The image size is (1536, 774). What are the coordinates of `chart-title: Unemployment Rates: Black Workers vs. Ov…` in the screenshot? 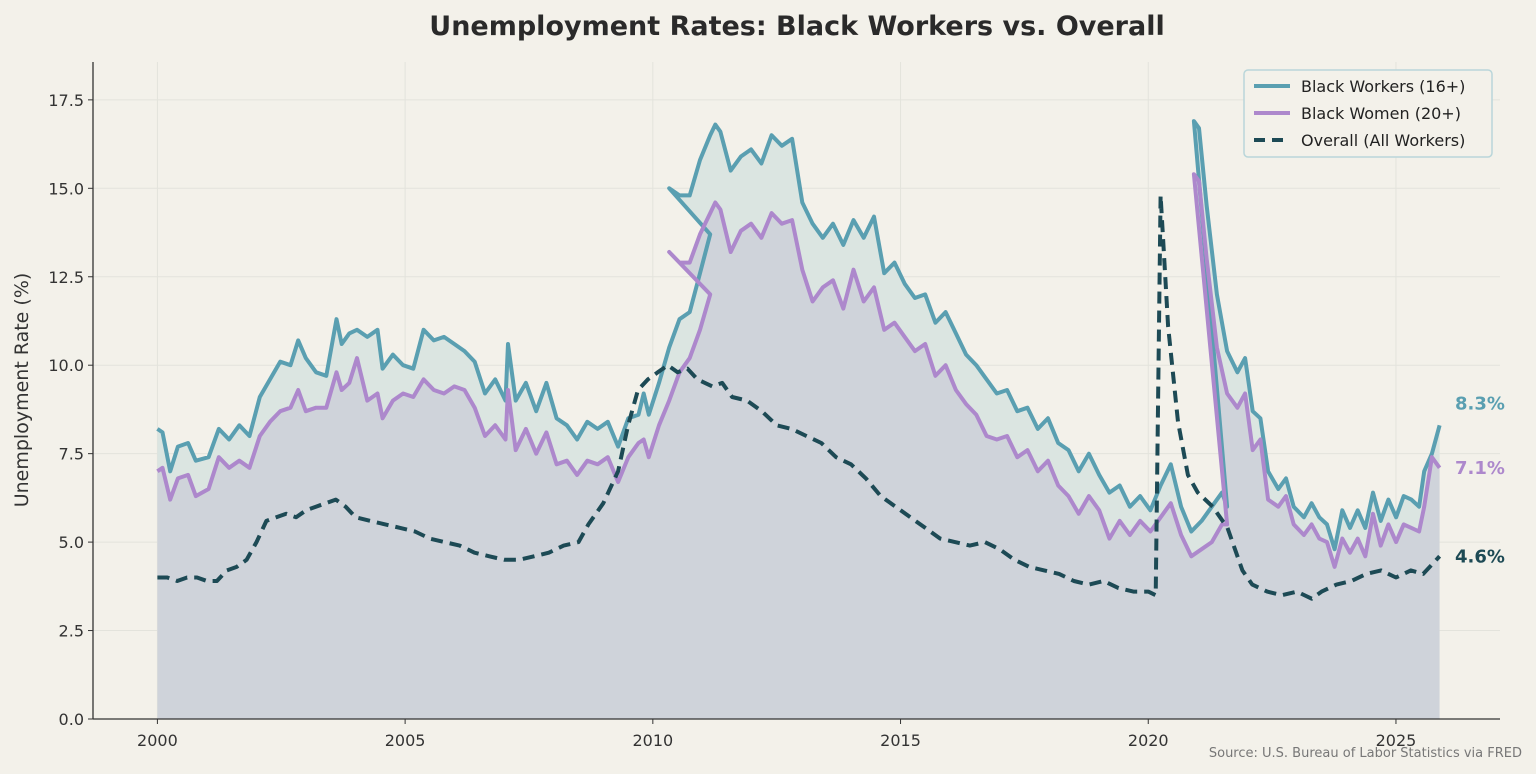 It's located at (796, 26).